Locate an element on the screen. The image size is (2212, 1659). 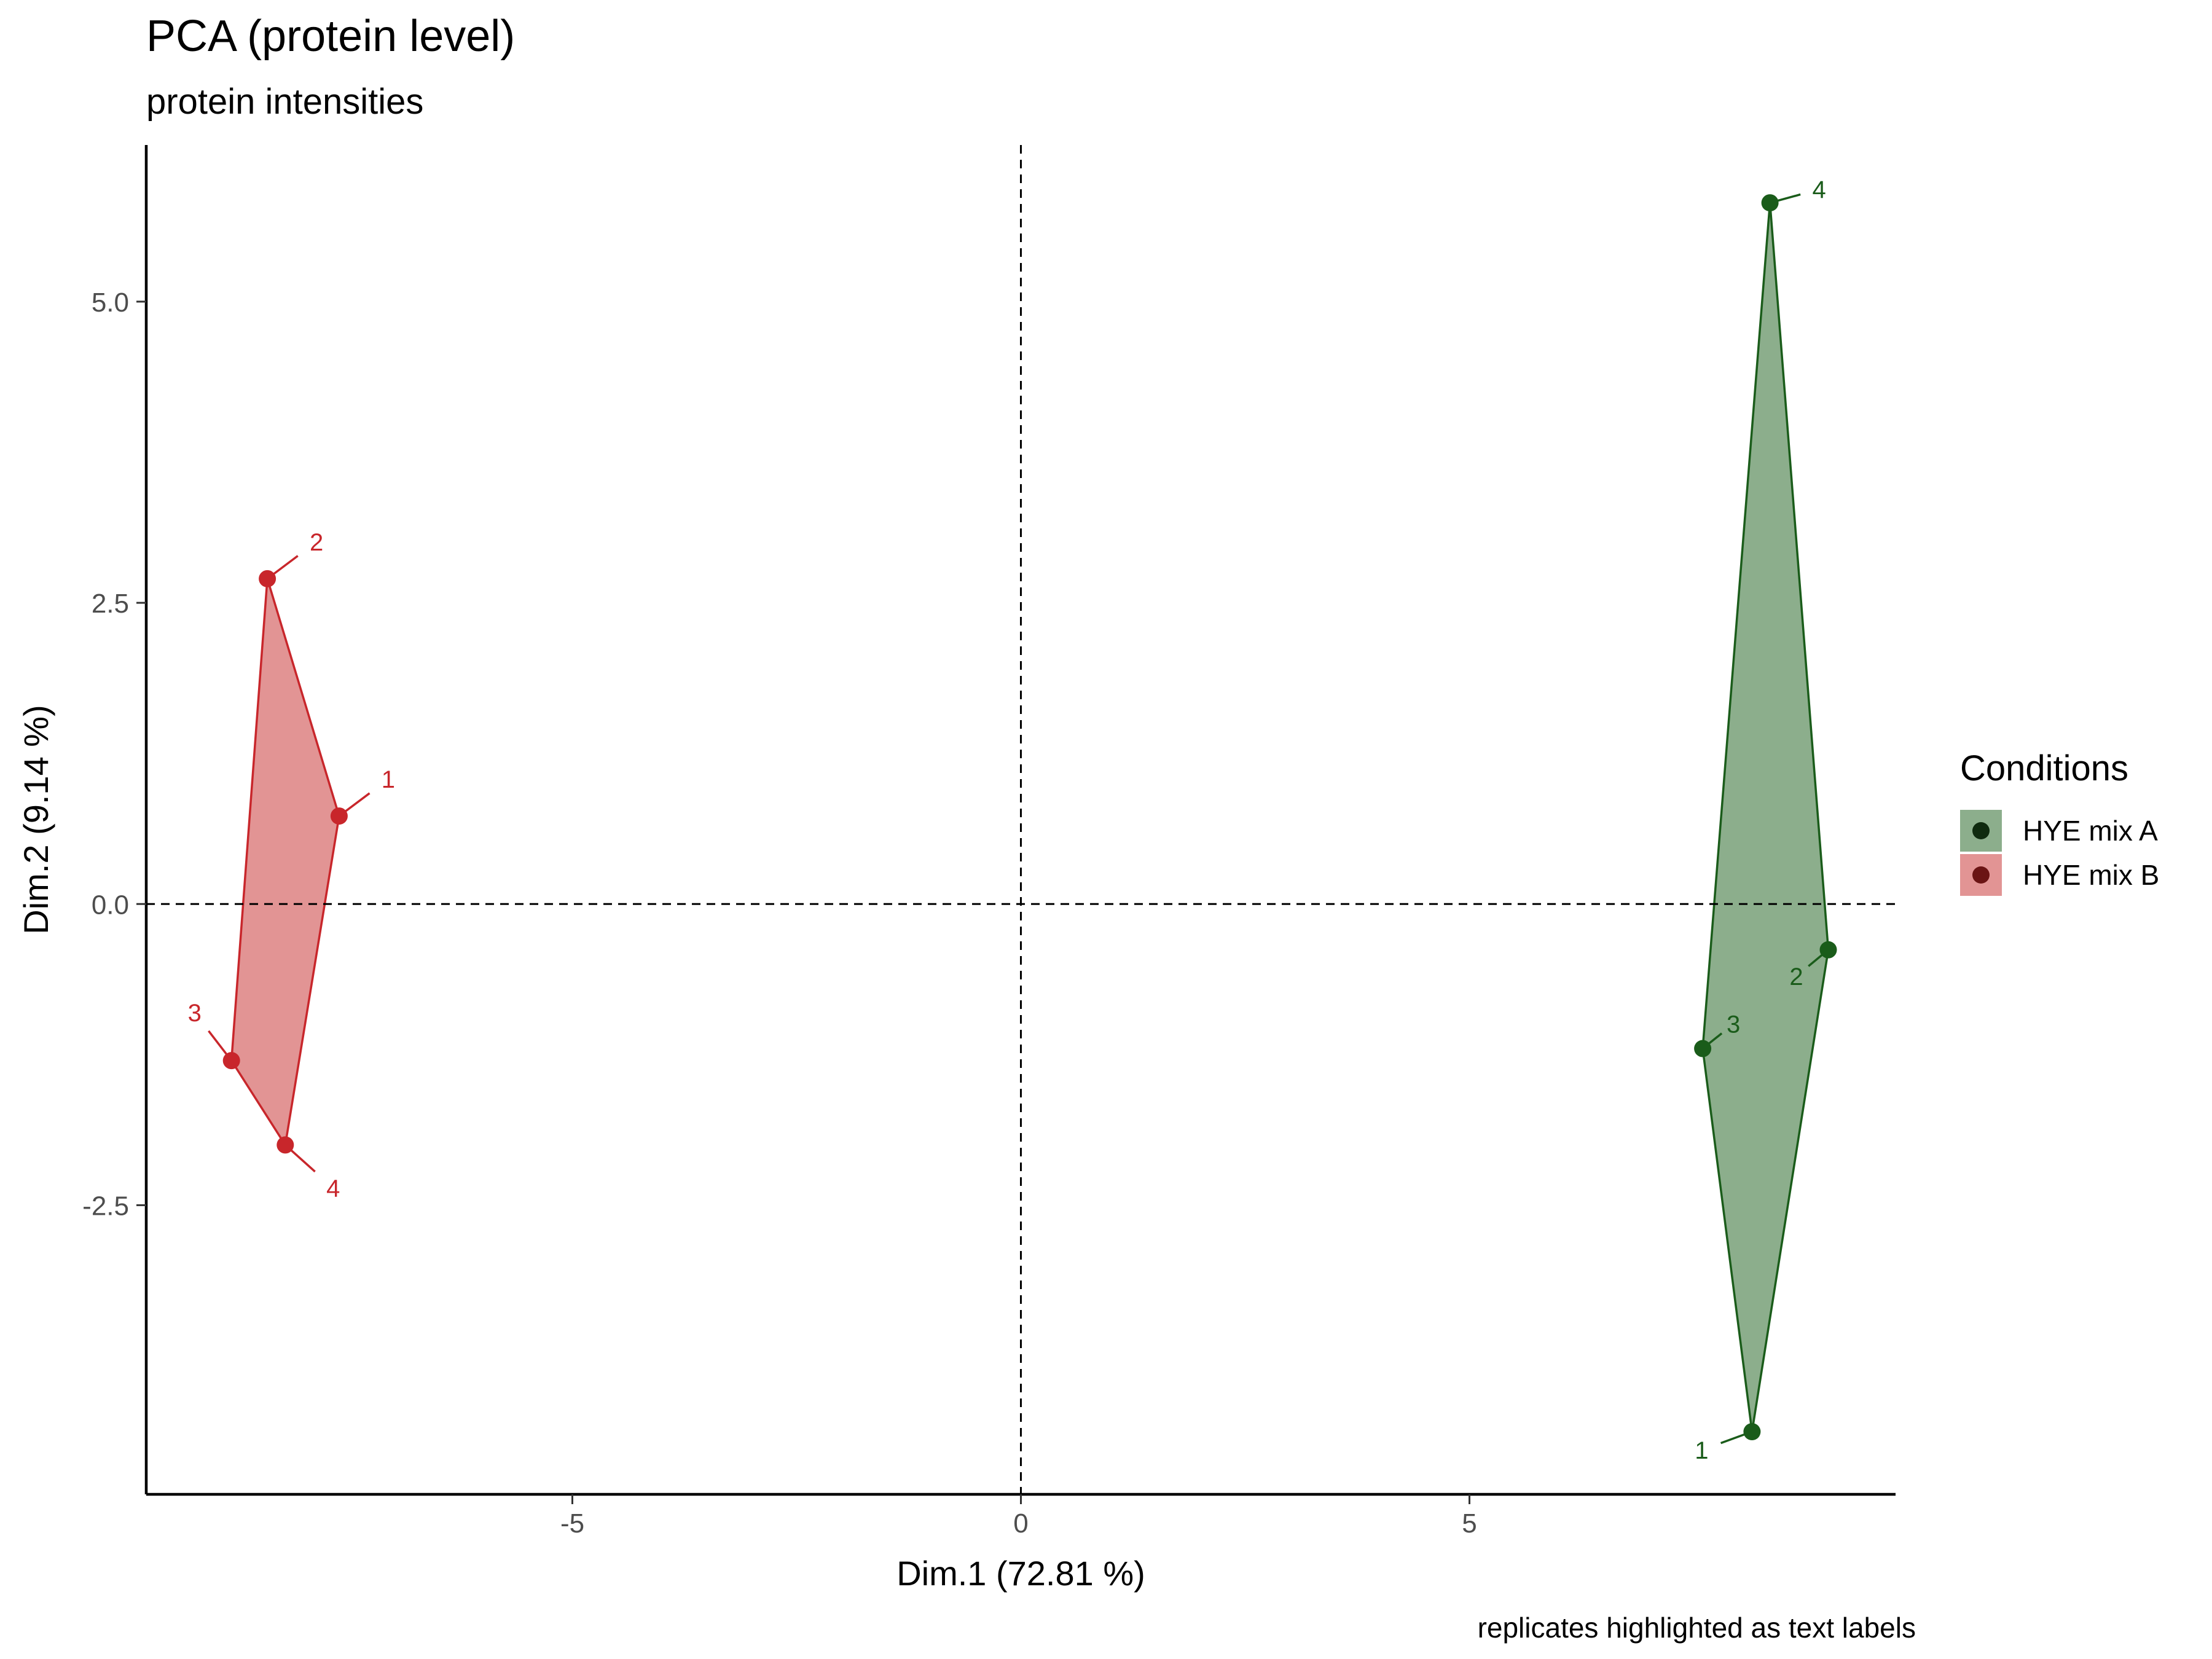
x-tick-label: -5 is located at coordinates (572, 1523).